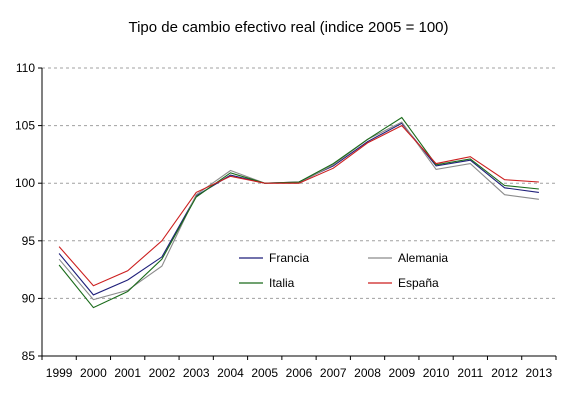 The width and height of the screenshot is (577, 402). What do you see at coordinates (367, 373) in the screenshot?
I see `x-tick-label: 2008` at bounding box center [367, 373].